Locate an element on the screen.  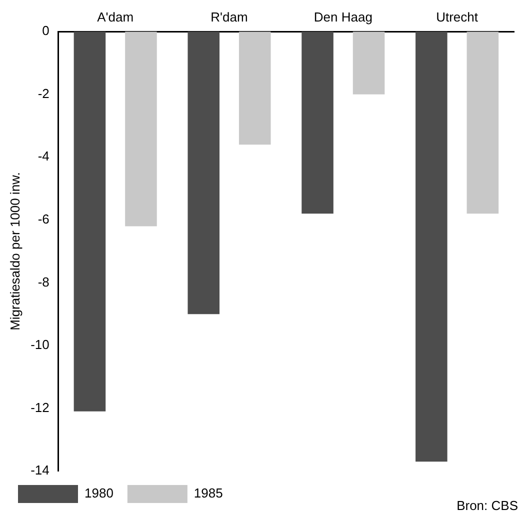
y-tick-label: -6 is located at coordinates (44, 218).